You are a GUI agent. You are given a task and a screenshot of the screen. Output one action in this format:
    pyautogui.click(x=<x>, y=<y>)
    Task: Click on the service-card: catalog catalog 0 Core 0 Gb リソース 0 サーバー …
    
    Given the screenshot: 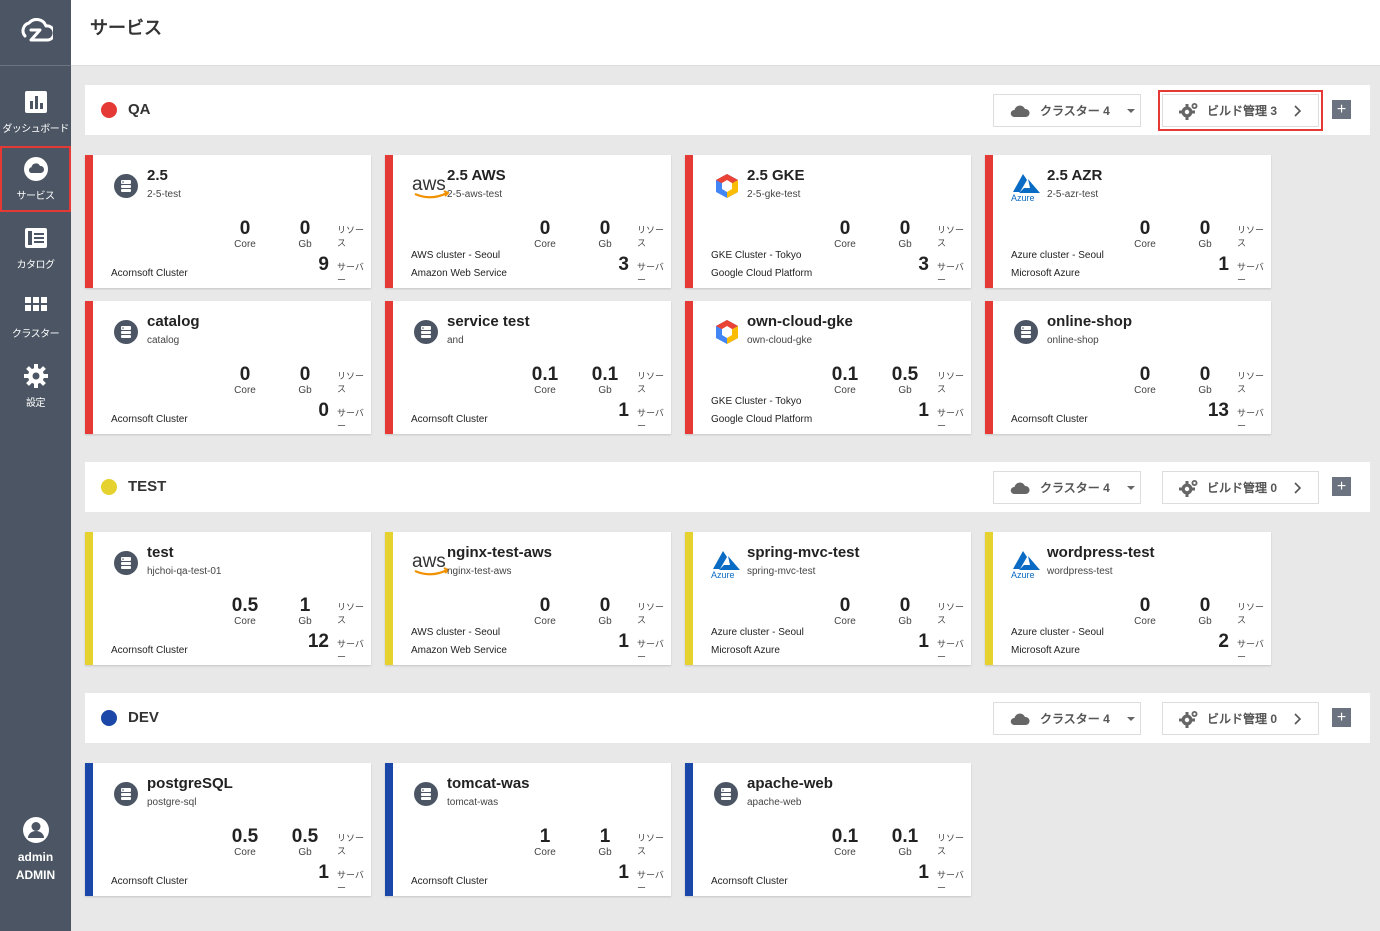 What is the action you would take?
    pyautogui.click(x=228, y=367)
    